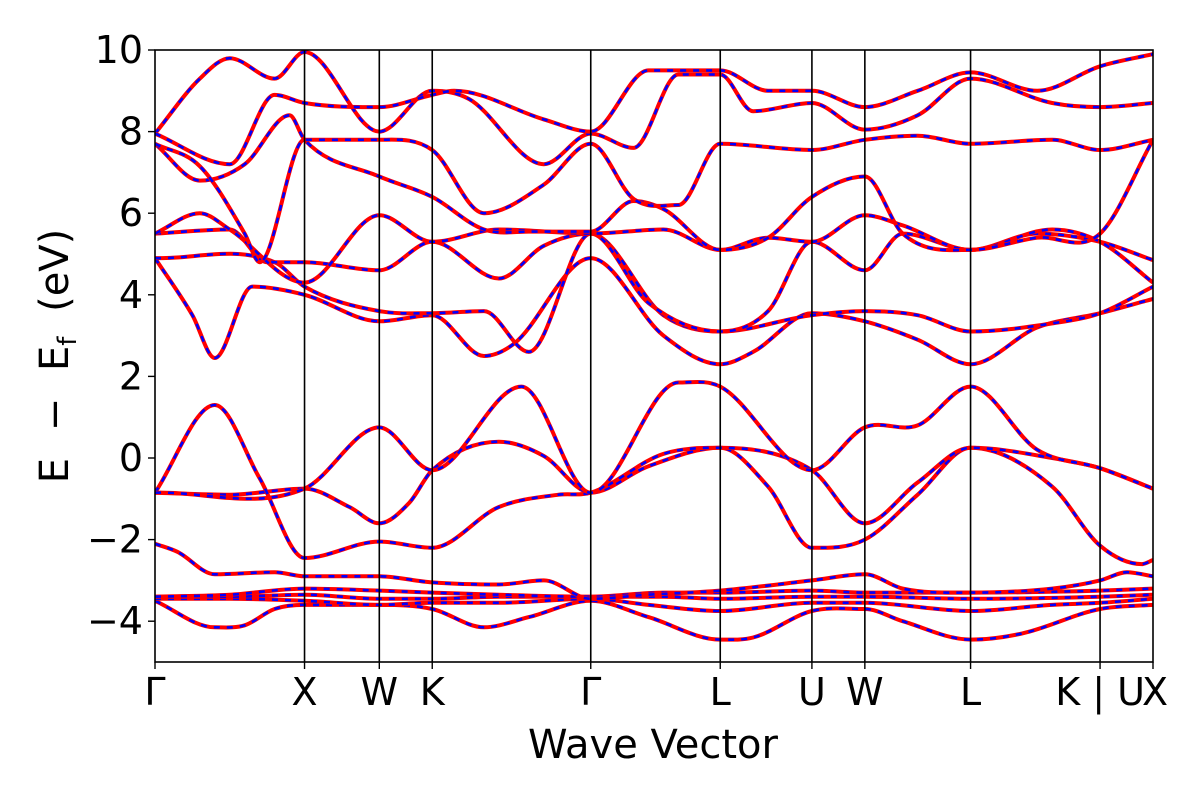 This screenshot has width=1200, height=800. What do you see at coordinates (654, 605) in the screenshot?
I see `band-2-dashed` at bounding box center [654, 605].